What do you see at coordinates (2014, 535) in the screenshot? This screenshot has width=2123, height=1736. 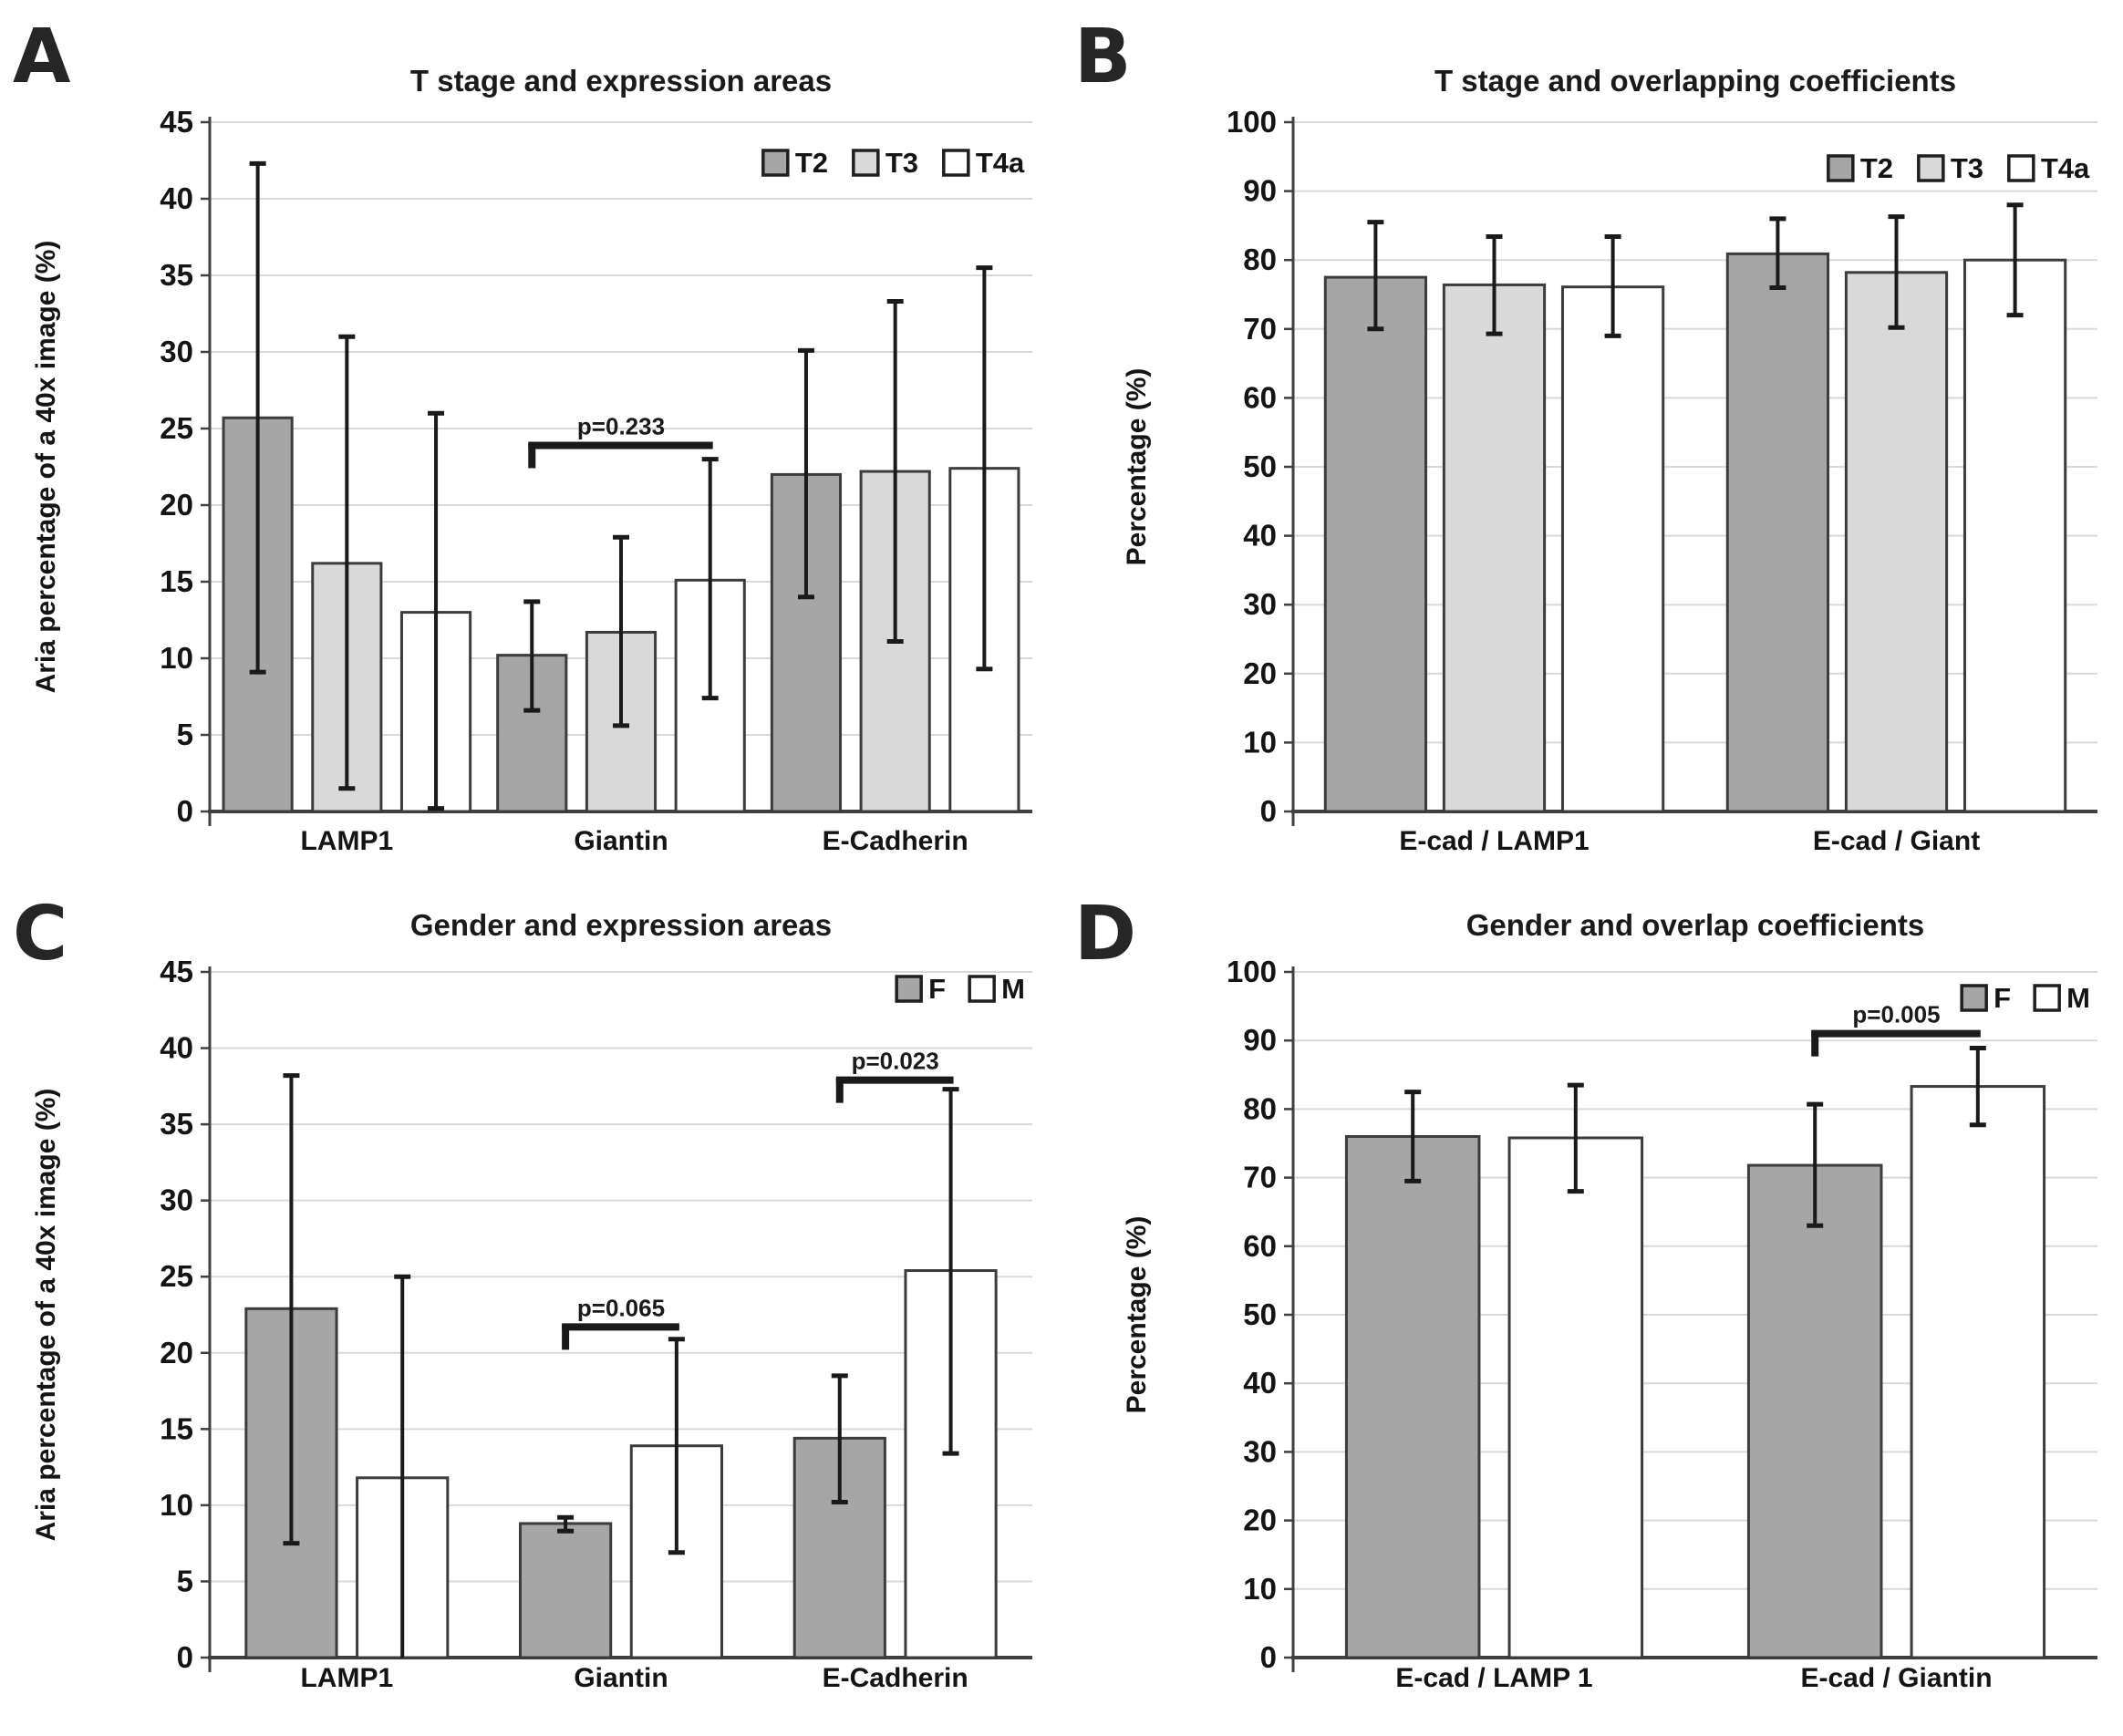 I see `bar-T4a-E-cad / Giant` at bounding box center [2014, 535].